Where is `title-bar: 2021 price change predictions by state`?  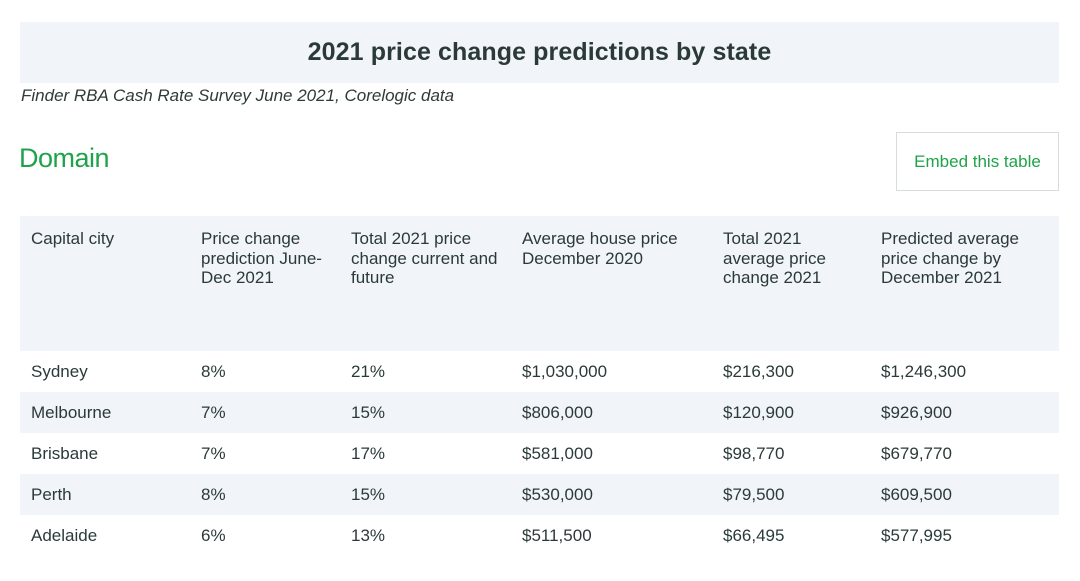
title-bar: 2021 price change predictions by state is located at coordinates (539, 52).